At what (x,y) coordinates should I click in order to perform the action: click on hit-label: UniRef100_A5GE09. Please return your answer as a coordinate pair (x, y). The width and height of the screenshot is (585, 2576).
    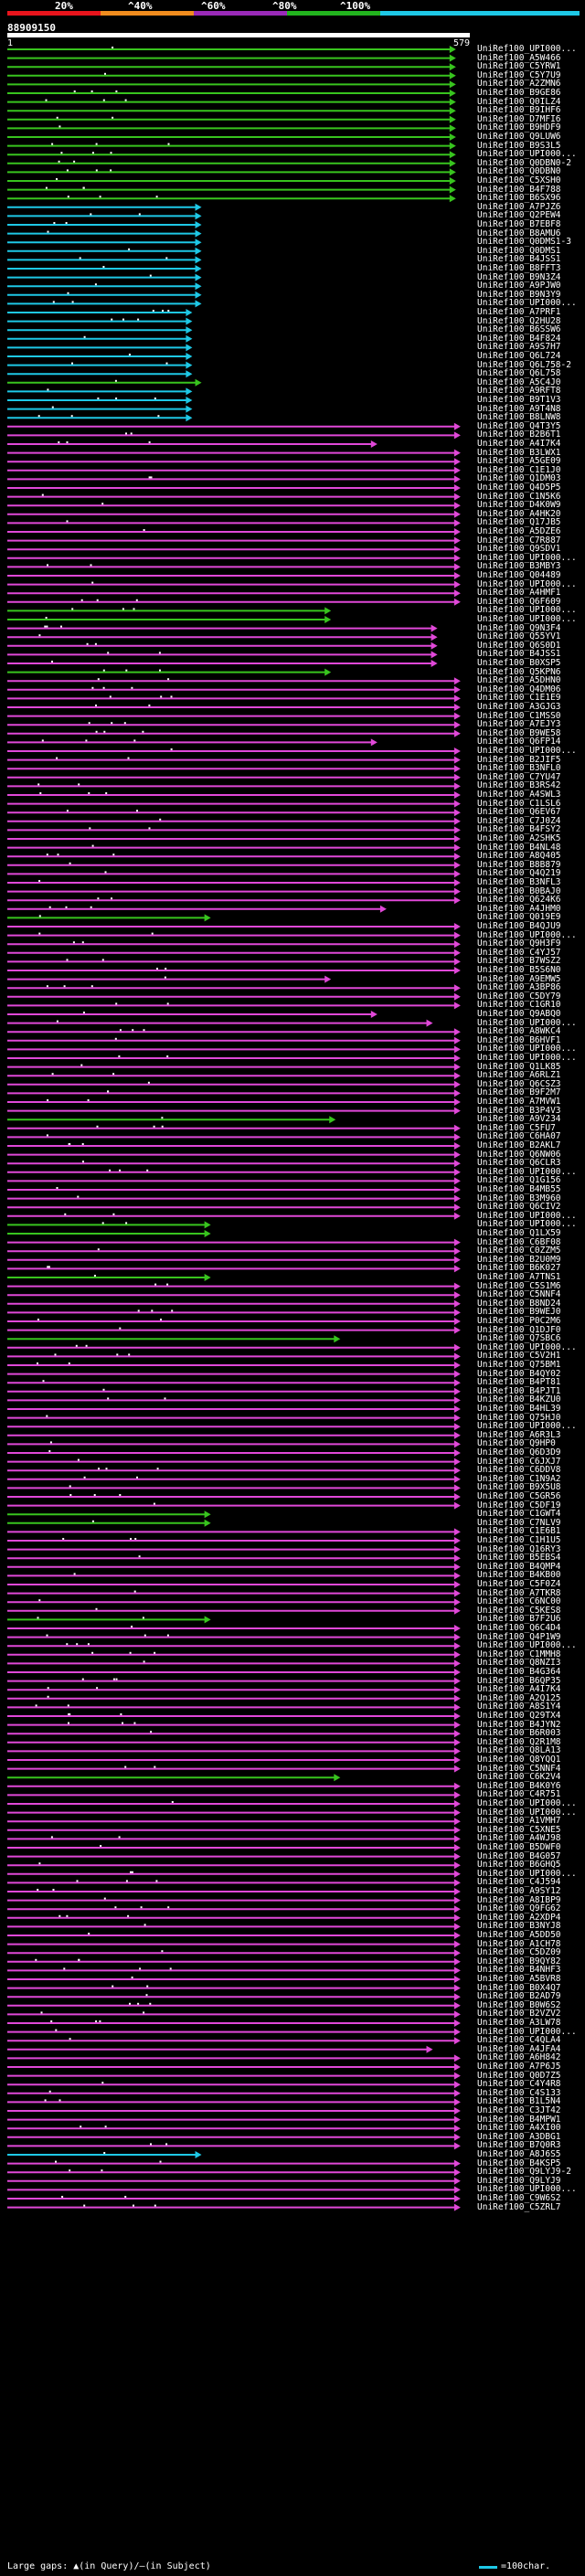
    Looking at the image, I should click on (519, 461).